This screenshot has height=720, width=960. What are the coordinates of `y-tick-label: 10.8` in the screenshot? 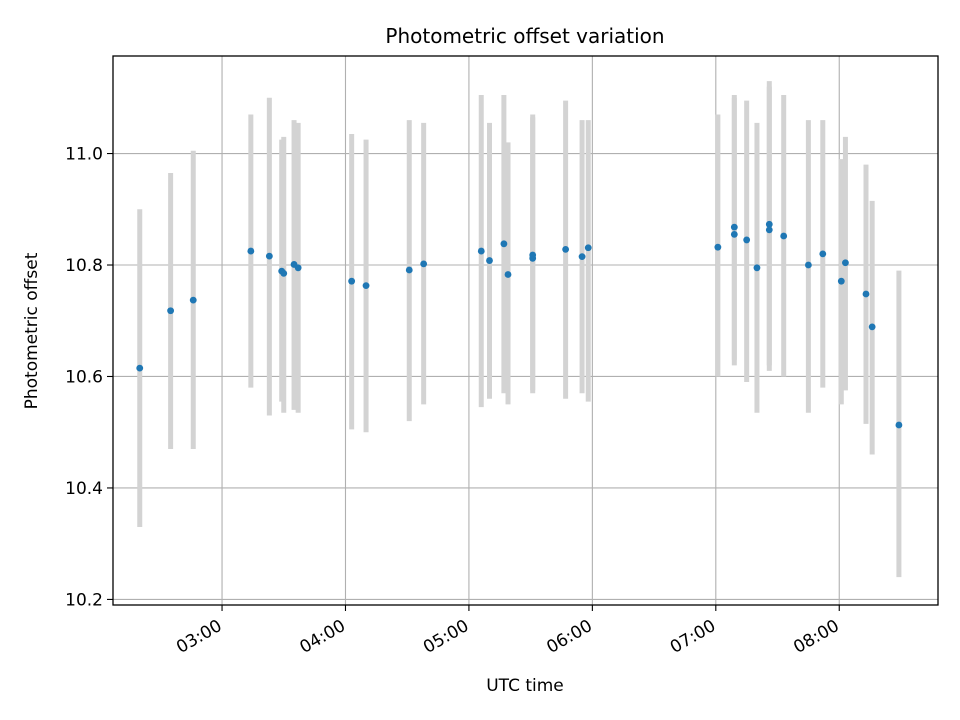 It's located at (84, 266).